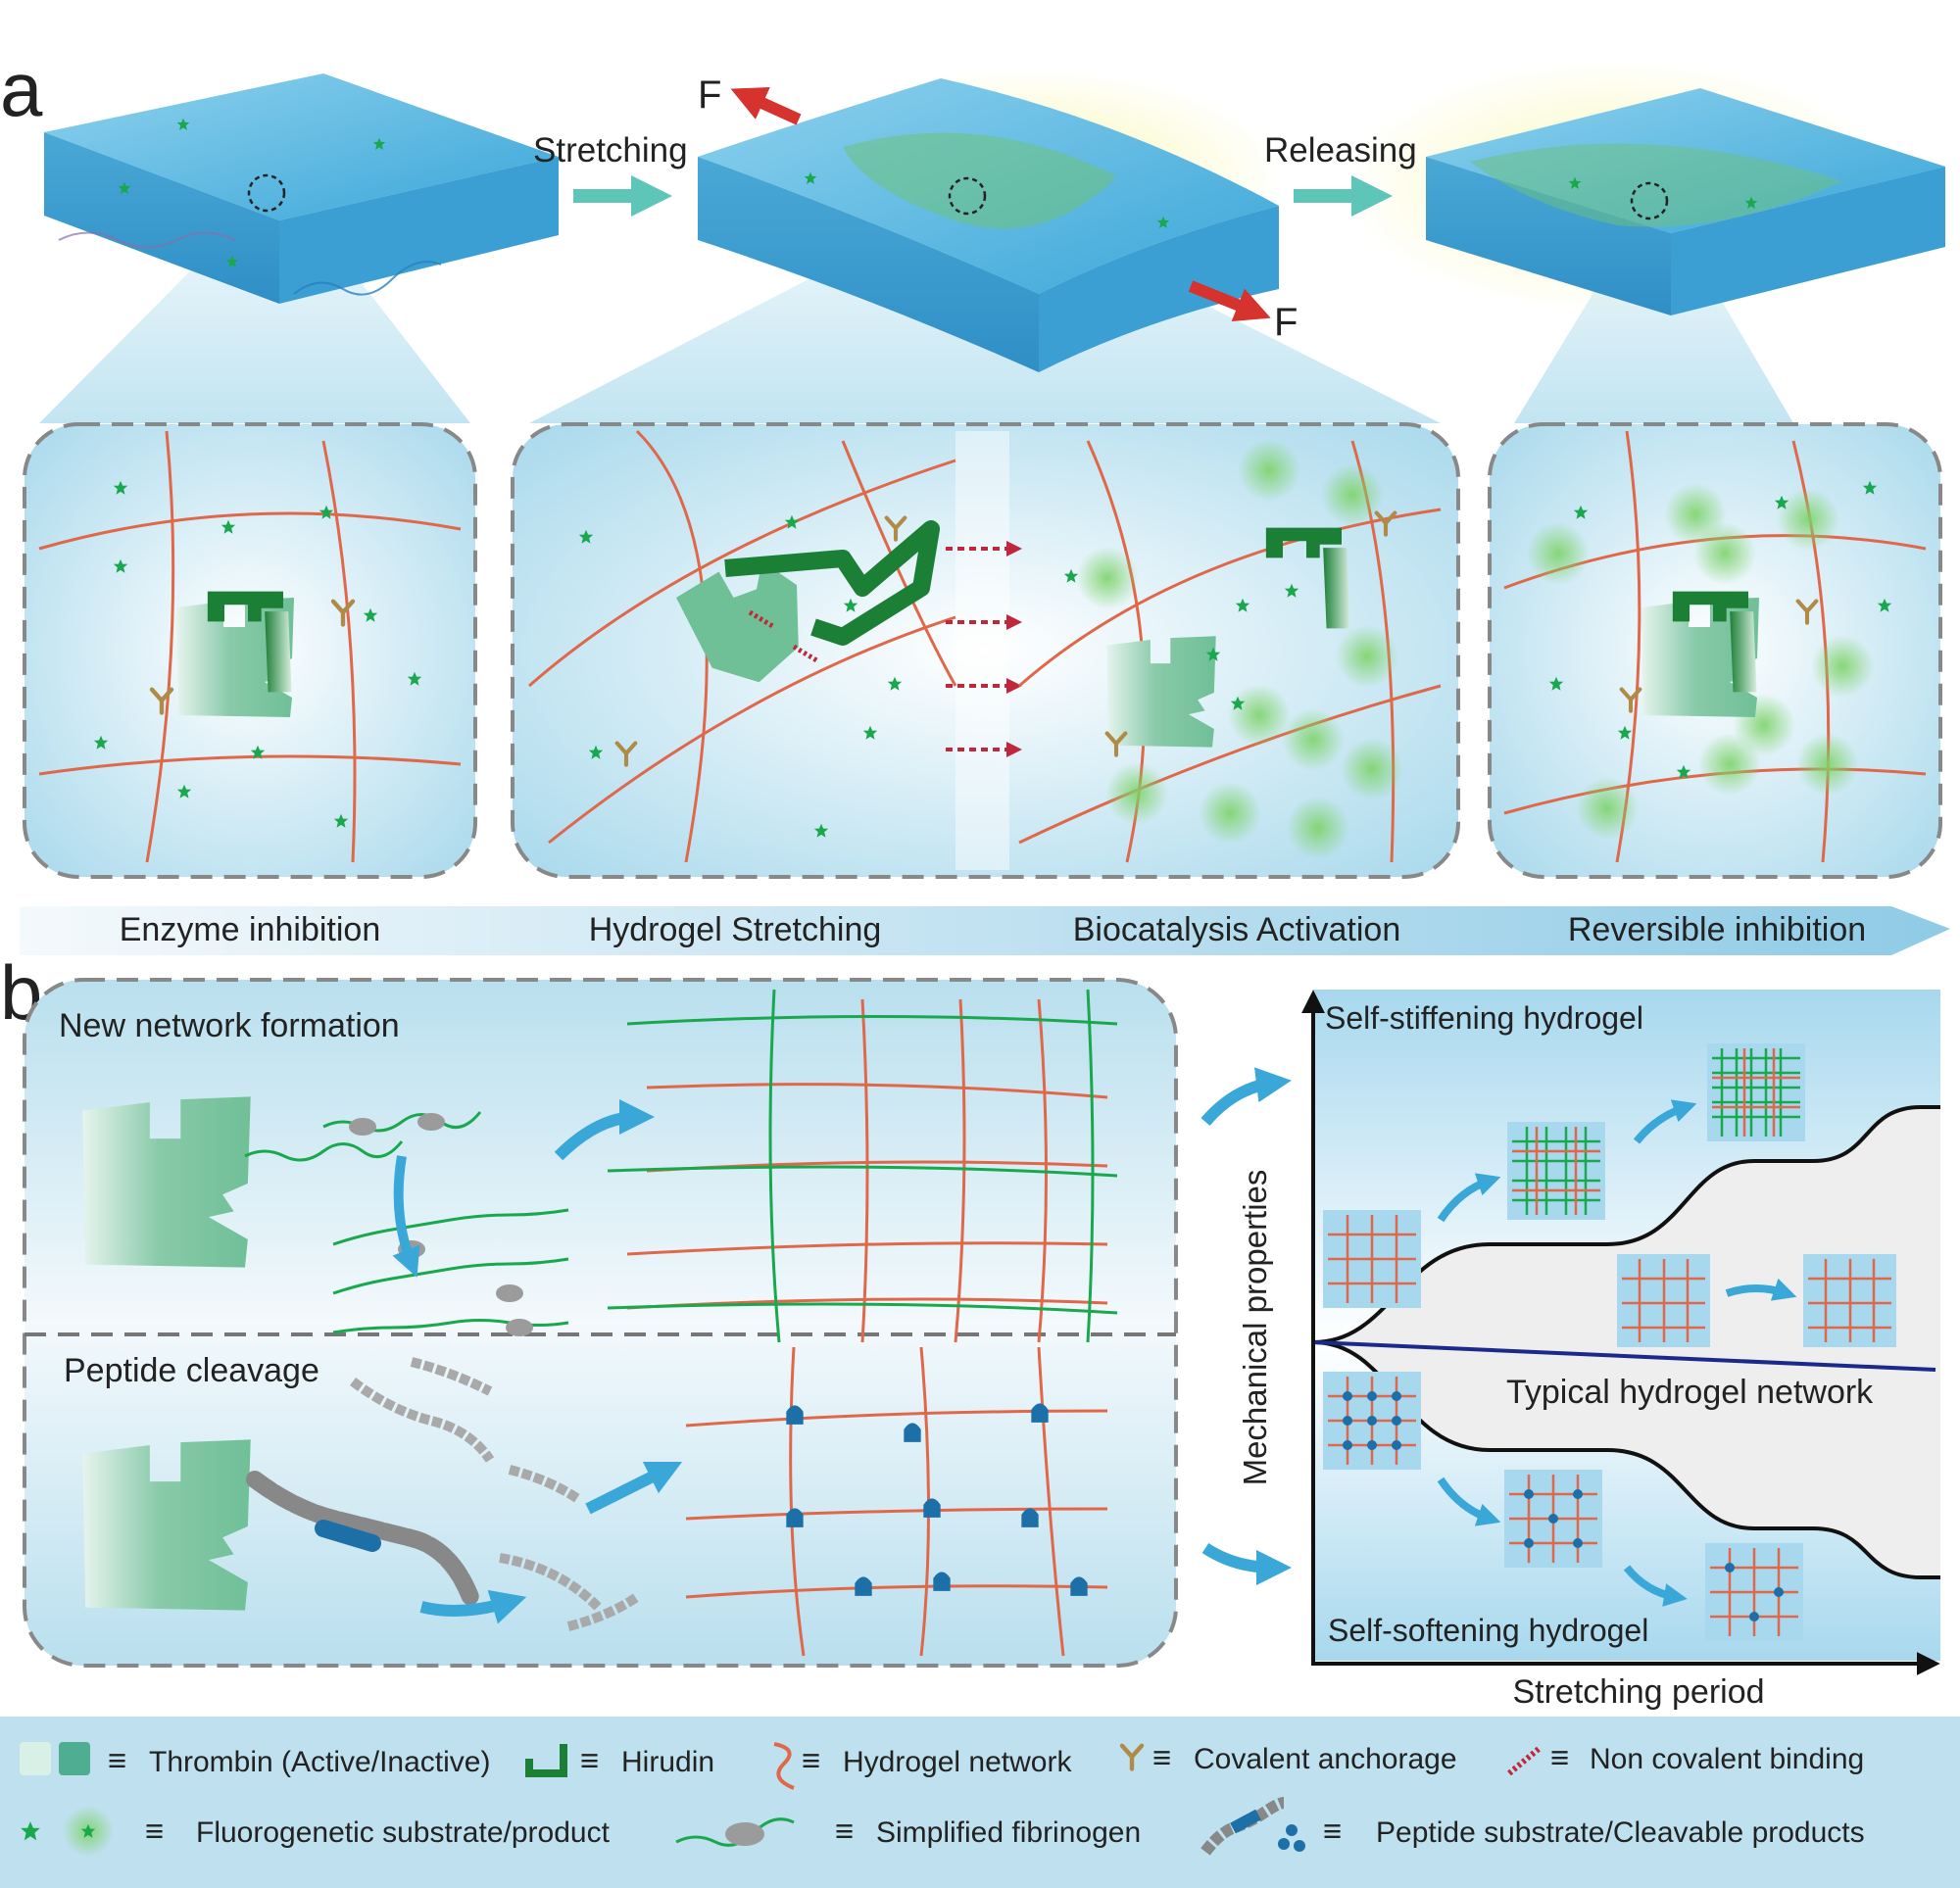 This screenshot has width=1960, height=1888. I want to click on legend-hirudin-label: Hirudin, so click(667, 1762).